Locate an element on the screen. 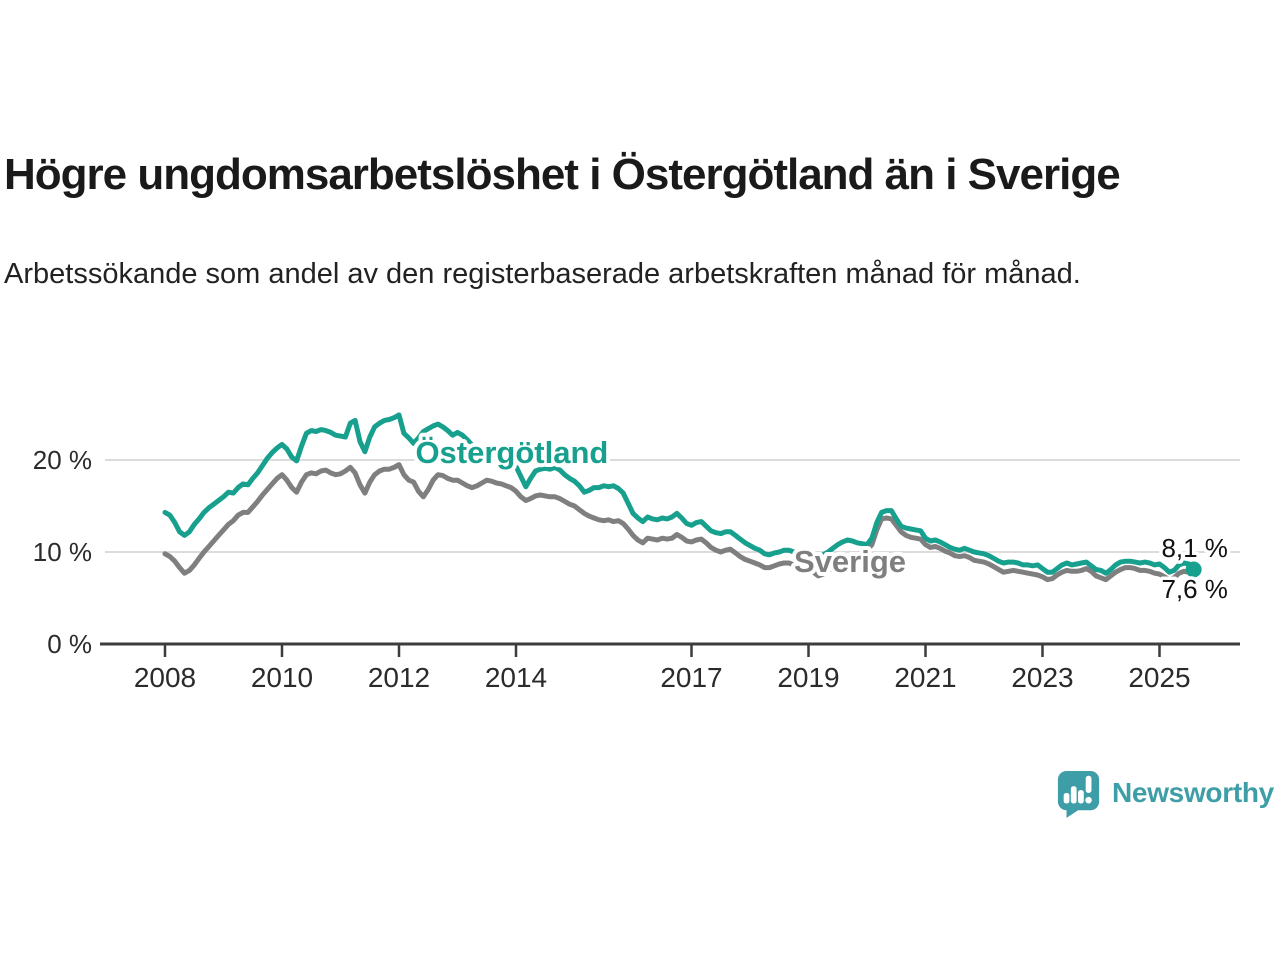  series-end-dot--sterg-tland is located at coordinates (1193, 569).